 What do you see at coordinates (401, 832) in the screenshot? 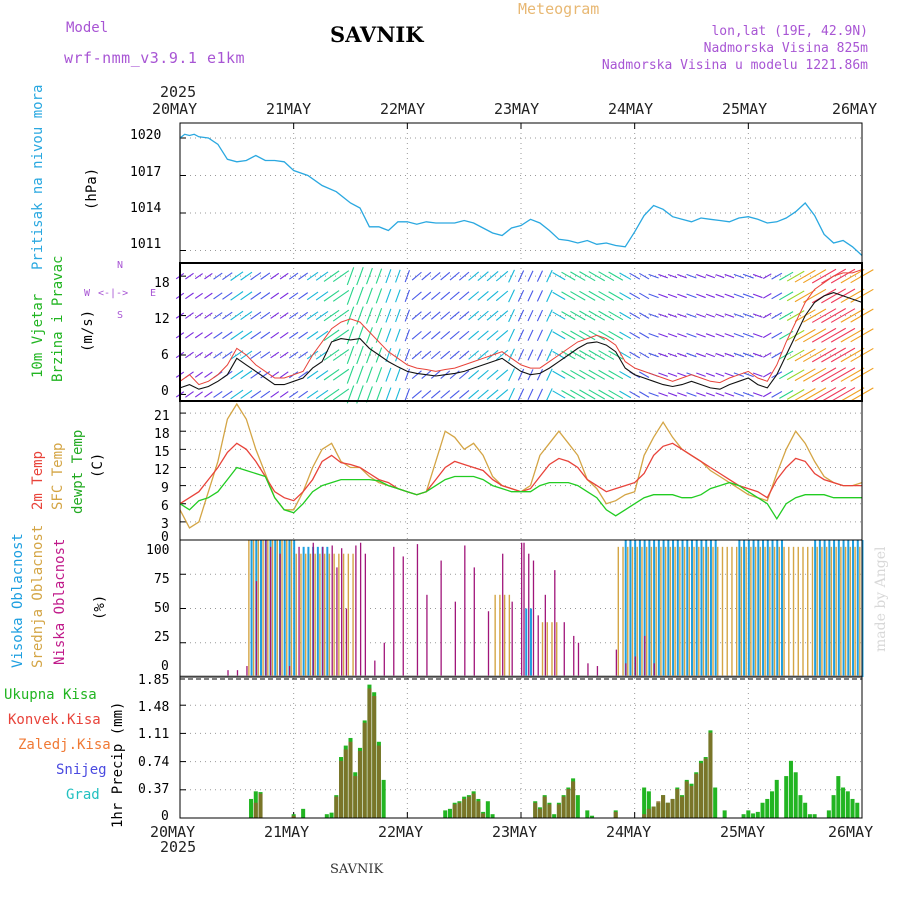
I see `bottom-tick-label: 22MAY` at bounding box center [401, 832].